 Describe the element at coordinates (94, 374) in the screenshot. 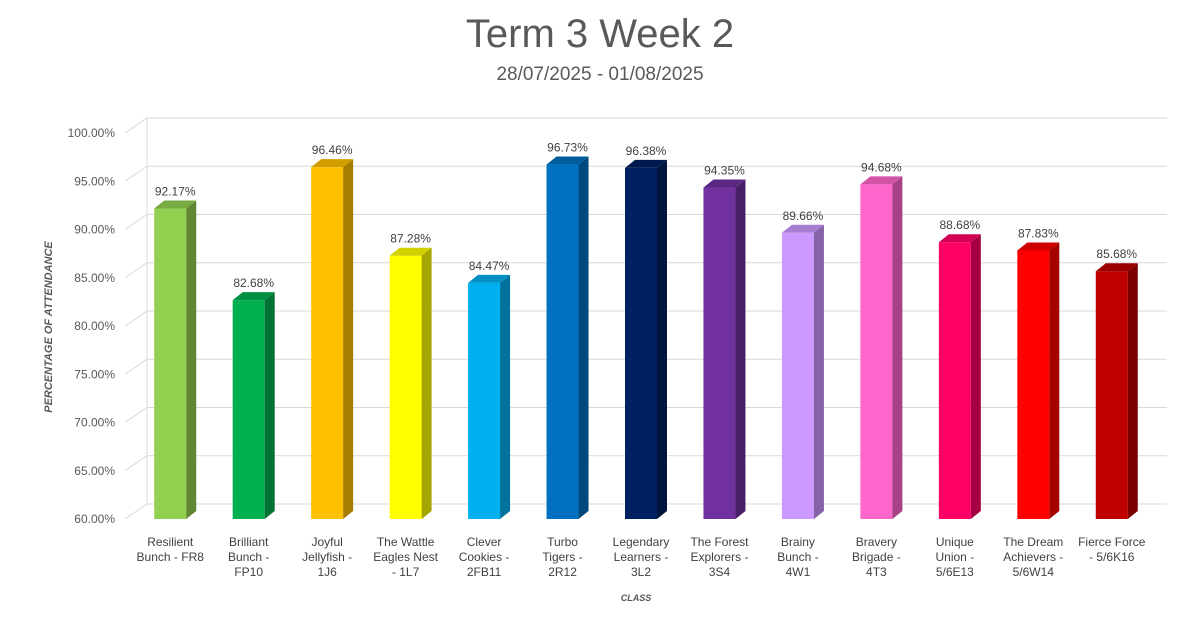

I see `y-tick-label: 75.00%` at that location.